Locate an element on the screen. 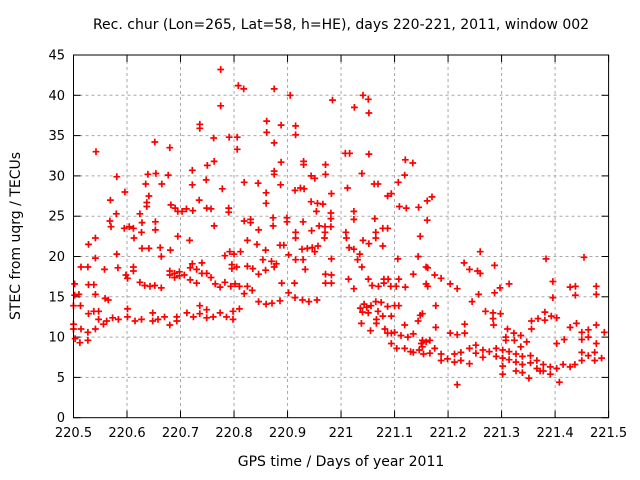  x-tick-label: 221.2 is located at coordinates (447, 433).